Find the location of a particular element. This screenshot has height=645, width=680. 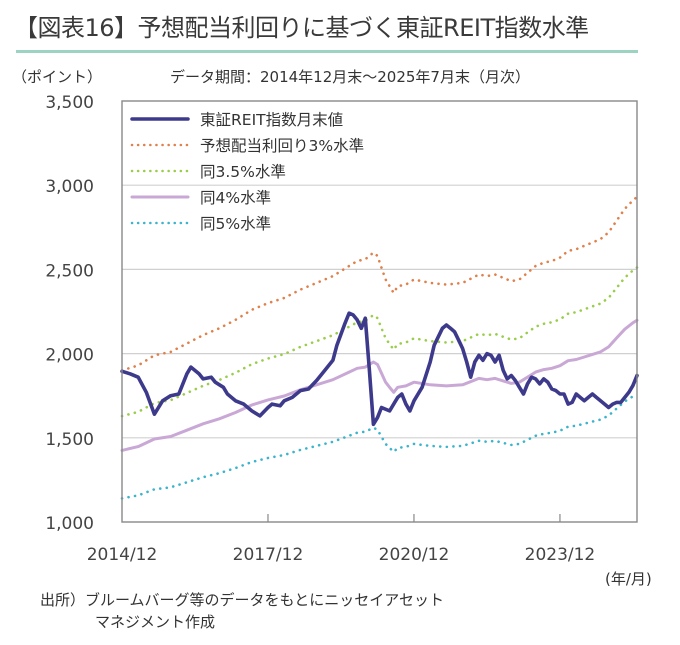

x-axis-unit: (年/月) is located at coordinates (628, 579).